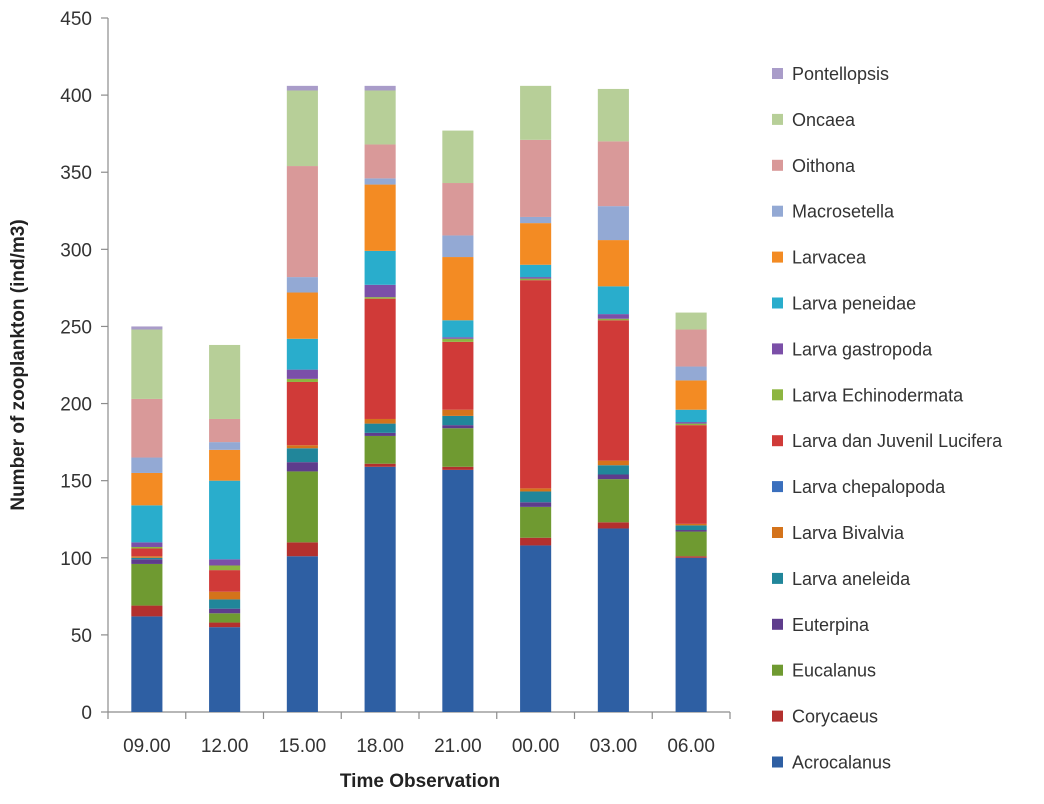 This screenshot has width=1044, height=804. Describe the element at coordinates (76, 19) in the screenshot. I see `y-tick-label: 450` at that location.